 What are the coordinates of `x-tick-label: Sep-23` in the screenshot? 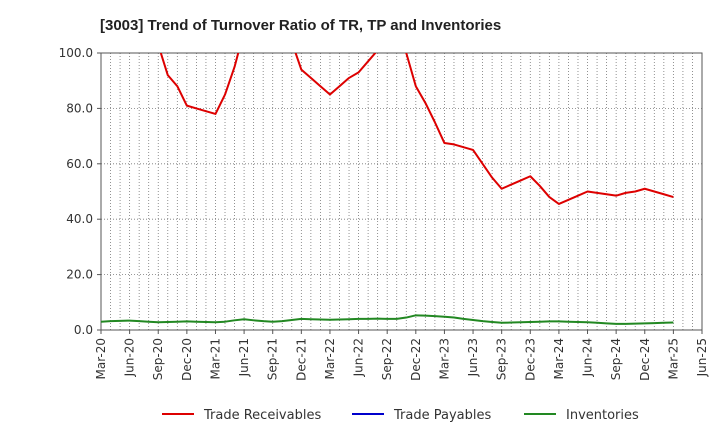 It's located at (502, 359).